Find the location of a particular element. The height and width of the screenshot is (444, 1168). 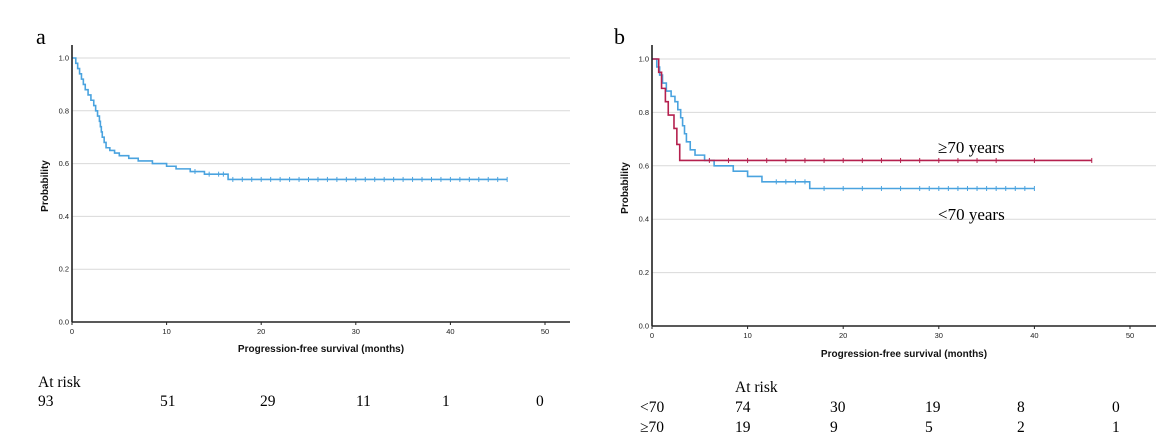

at-risk-value-a-0-0: 93 is located at coordinates (46, 401).